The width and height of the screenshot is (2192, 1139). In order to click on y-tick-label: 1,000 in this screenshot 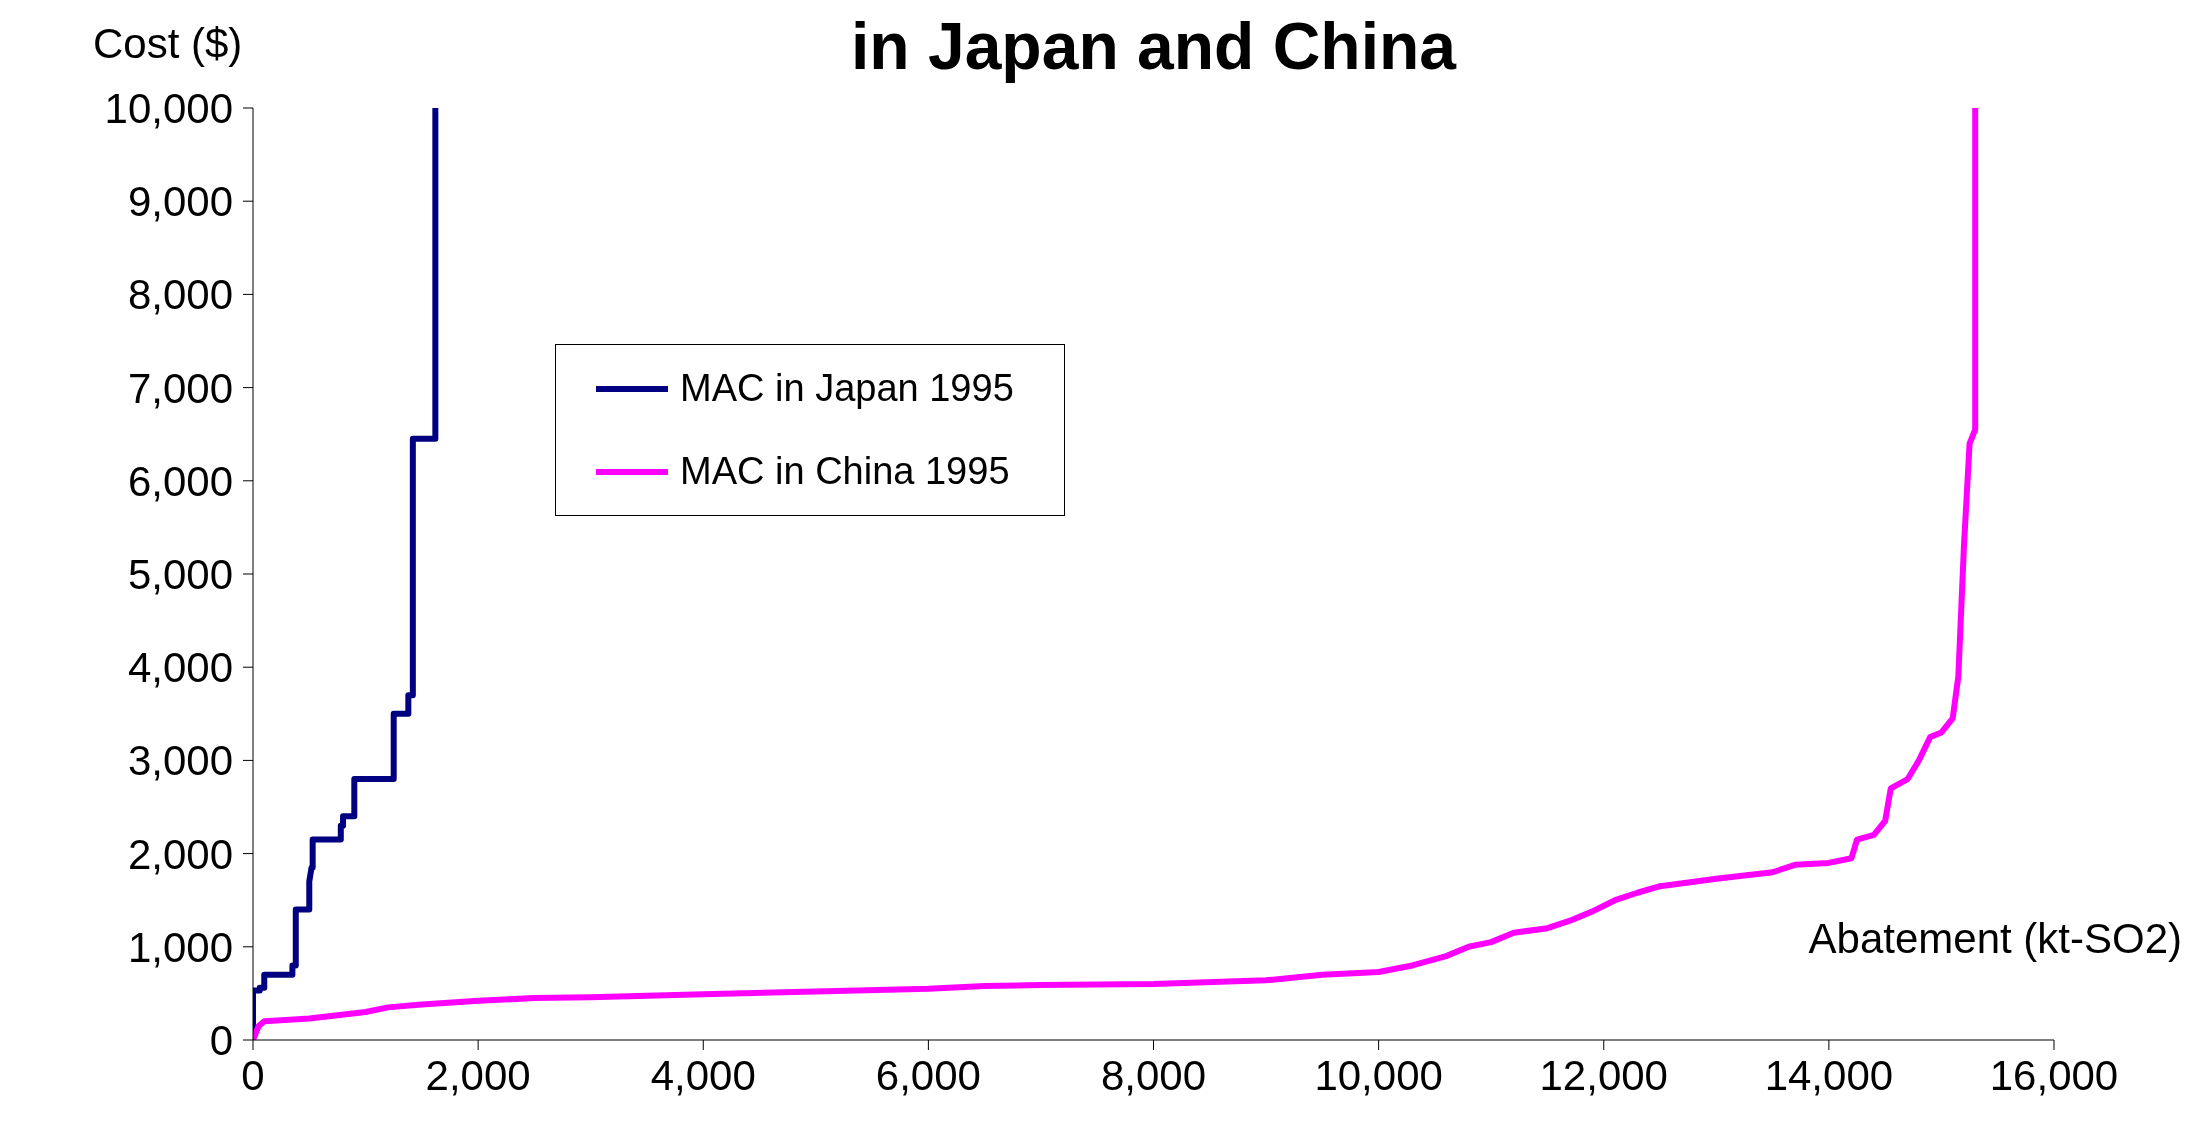, I will do `click(180, 947)`.